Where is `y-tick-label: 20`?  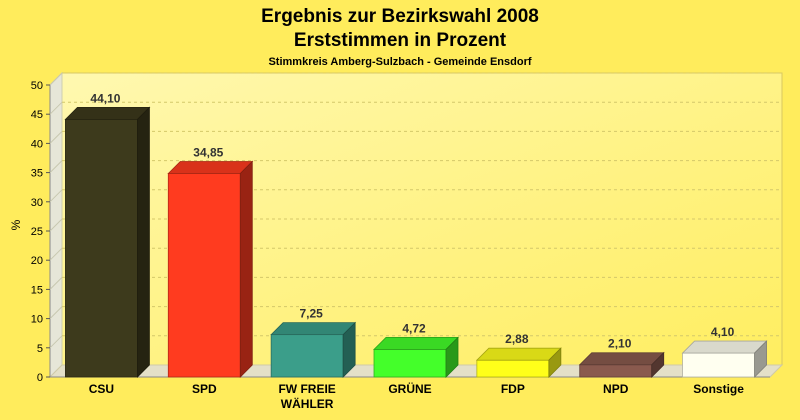
y-tick-label: 20 is located at coordinates (37, 261).